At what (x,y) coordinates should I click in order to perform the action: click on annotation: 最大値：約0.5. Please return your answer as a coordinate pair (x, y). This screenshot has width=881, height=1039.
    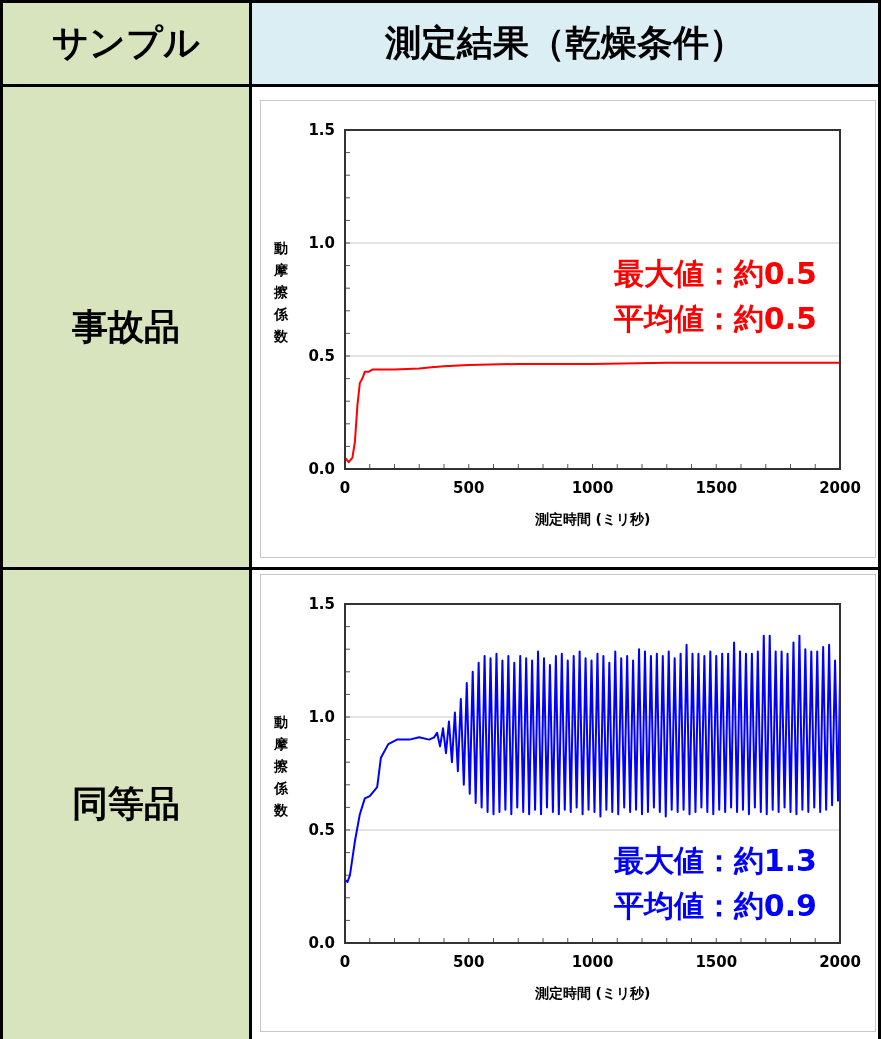
    Looking at the image, I should click on (715, 273).